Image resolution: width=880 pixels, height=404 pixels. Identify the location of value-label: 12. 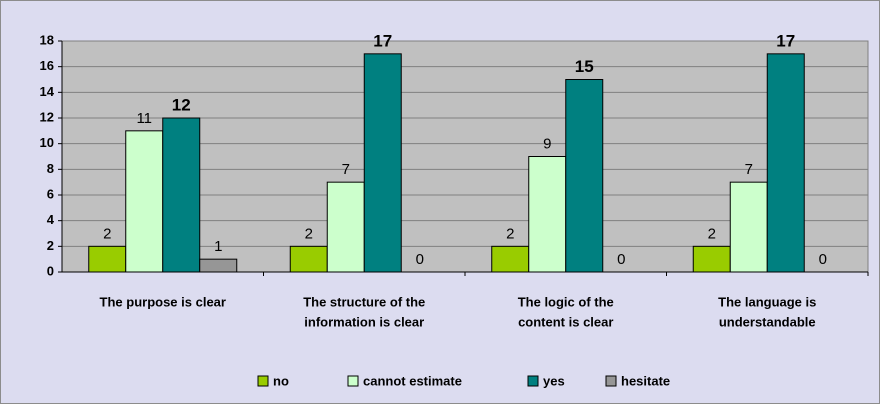
(181, 104).